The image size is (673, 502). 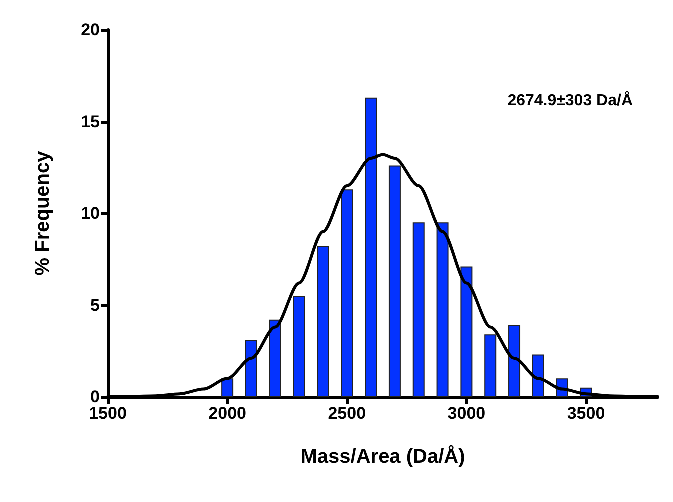 I want to click on y-tick-label: 5, so click(x=95, y=305).